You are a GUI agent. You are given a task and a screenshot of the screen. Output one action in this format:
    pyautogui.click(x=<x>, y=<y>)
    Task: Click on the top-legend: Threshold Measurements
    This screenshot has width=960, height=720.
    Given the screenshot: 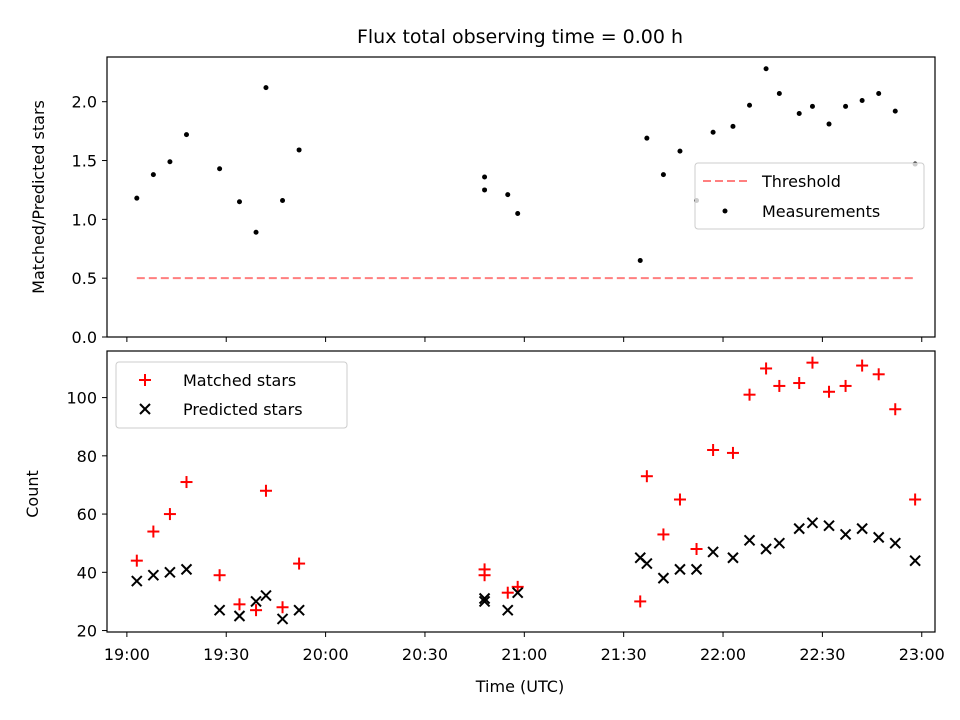 What is the action you would take?
    pyautogui.click(x=809, y=196)
    